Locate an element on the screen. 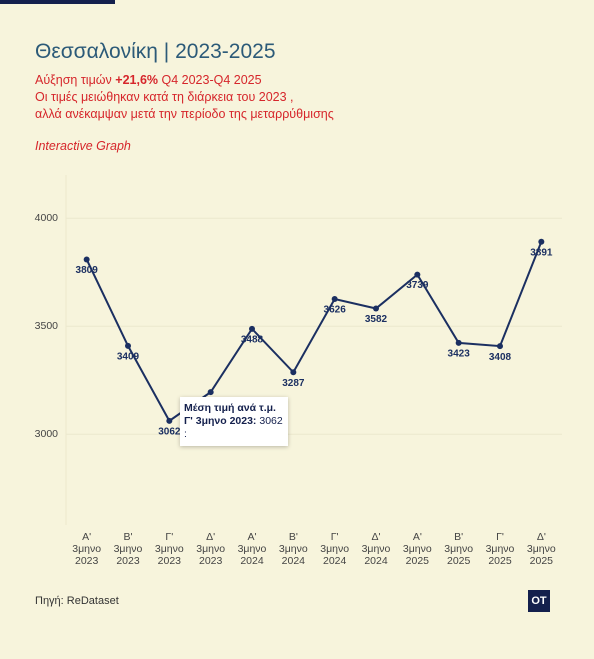  tooltip: Μέση τιμή ανά τ.μ. Γ' 3μηνο 2023: 3062 : is located at coordinates (234, 421).